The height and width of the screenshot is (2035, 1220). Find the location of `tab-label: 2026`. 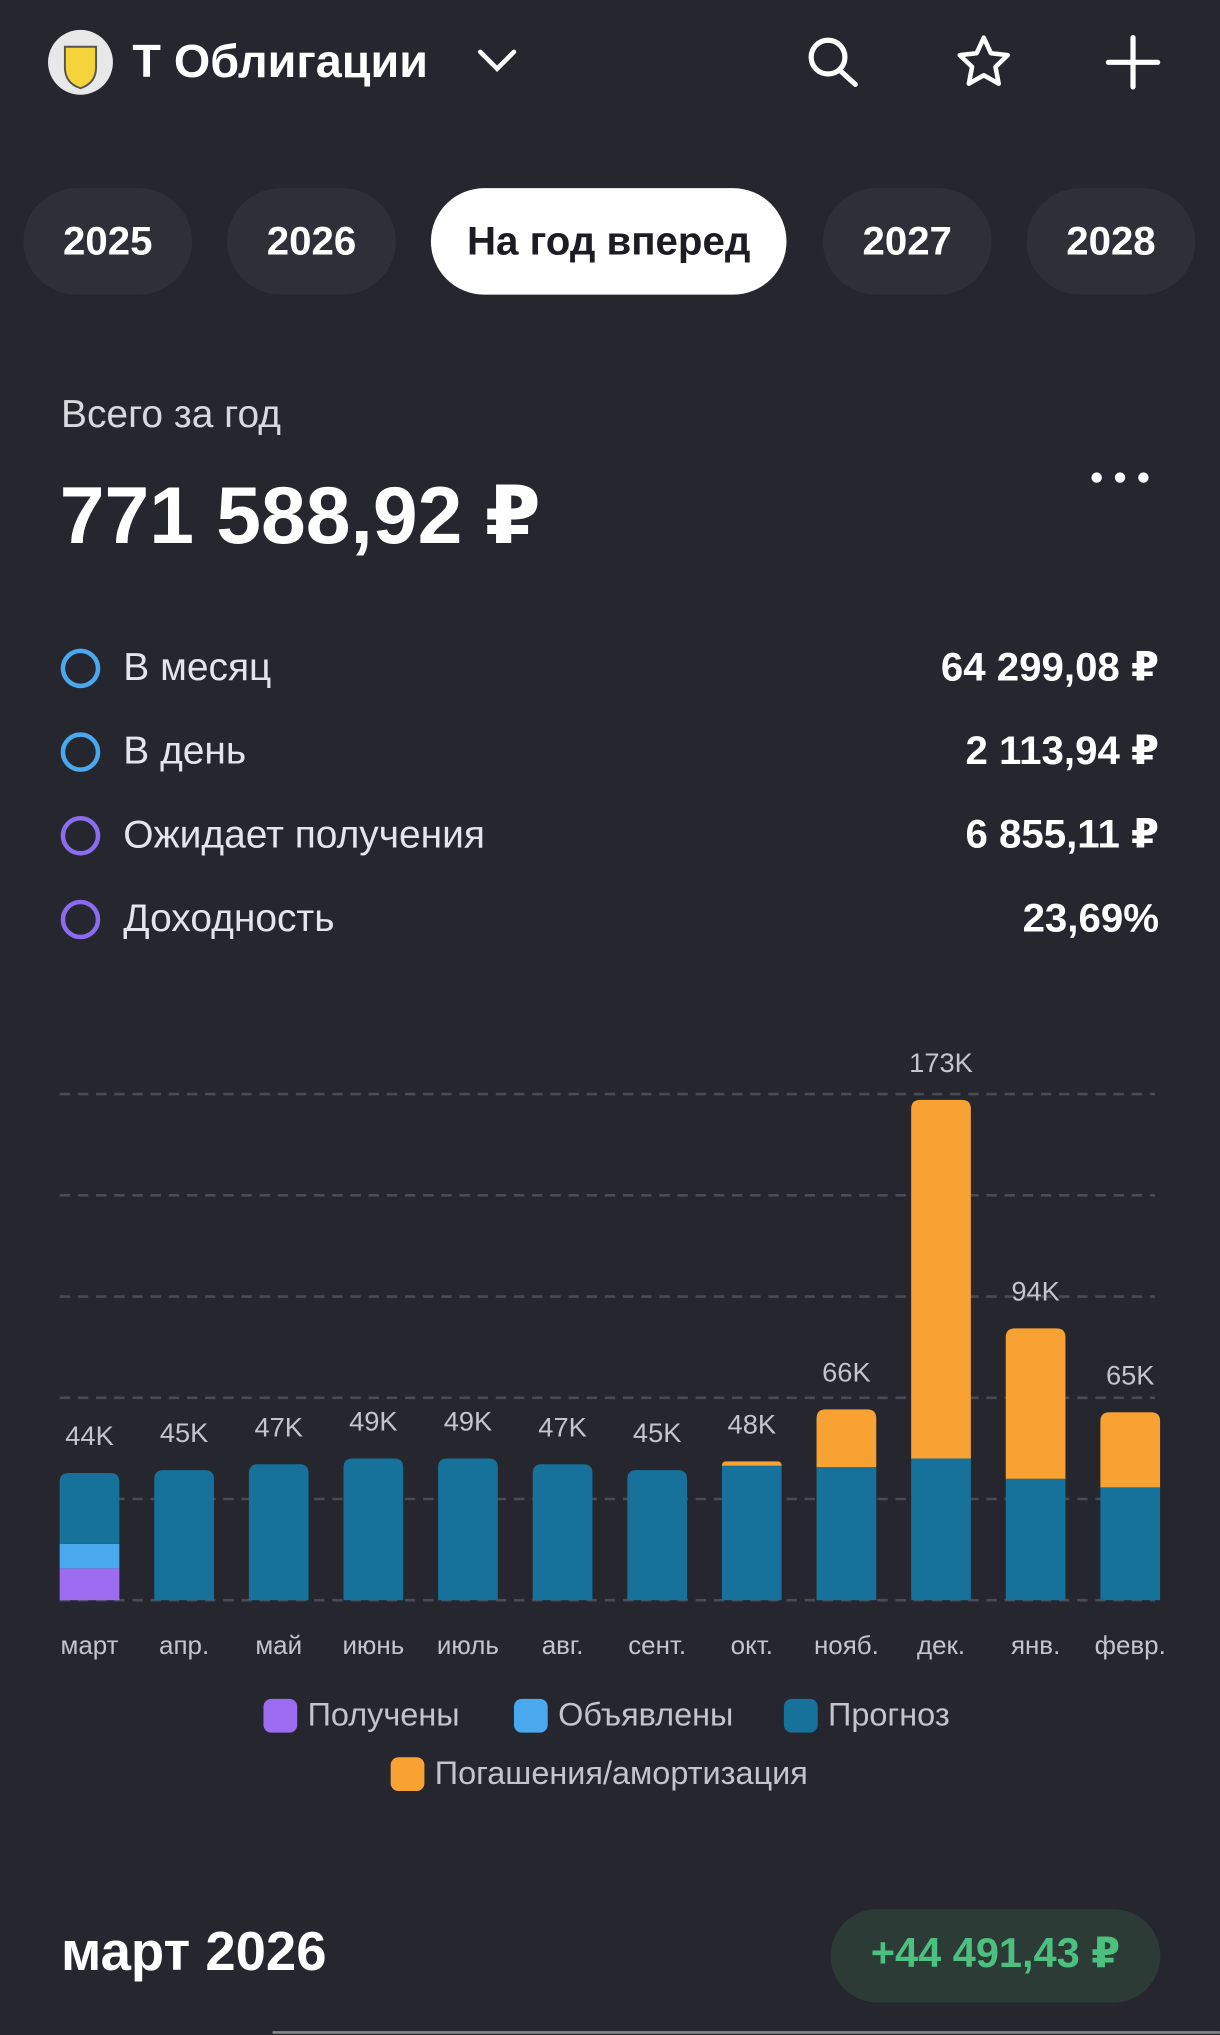

tab-label: 2026 is located at coordinates (311, 241).